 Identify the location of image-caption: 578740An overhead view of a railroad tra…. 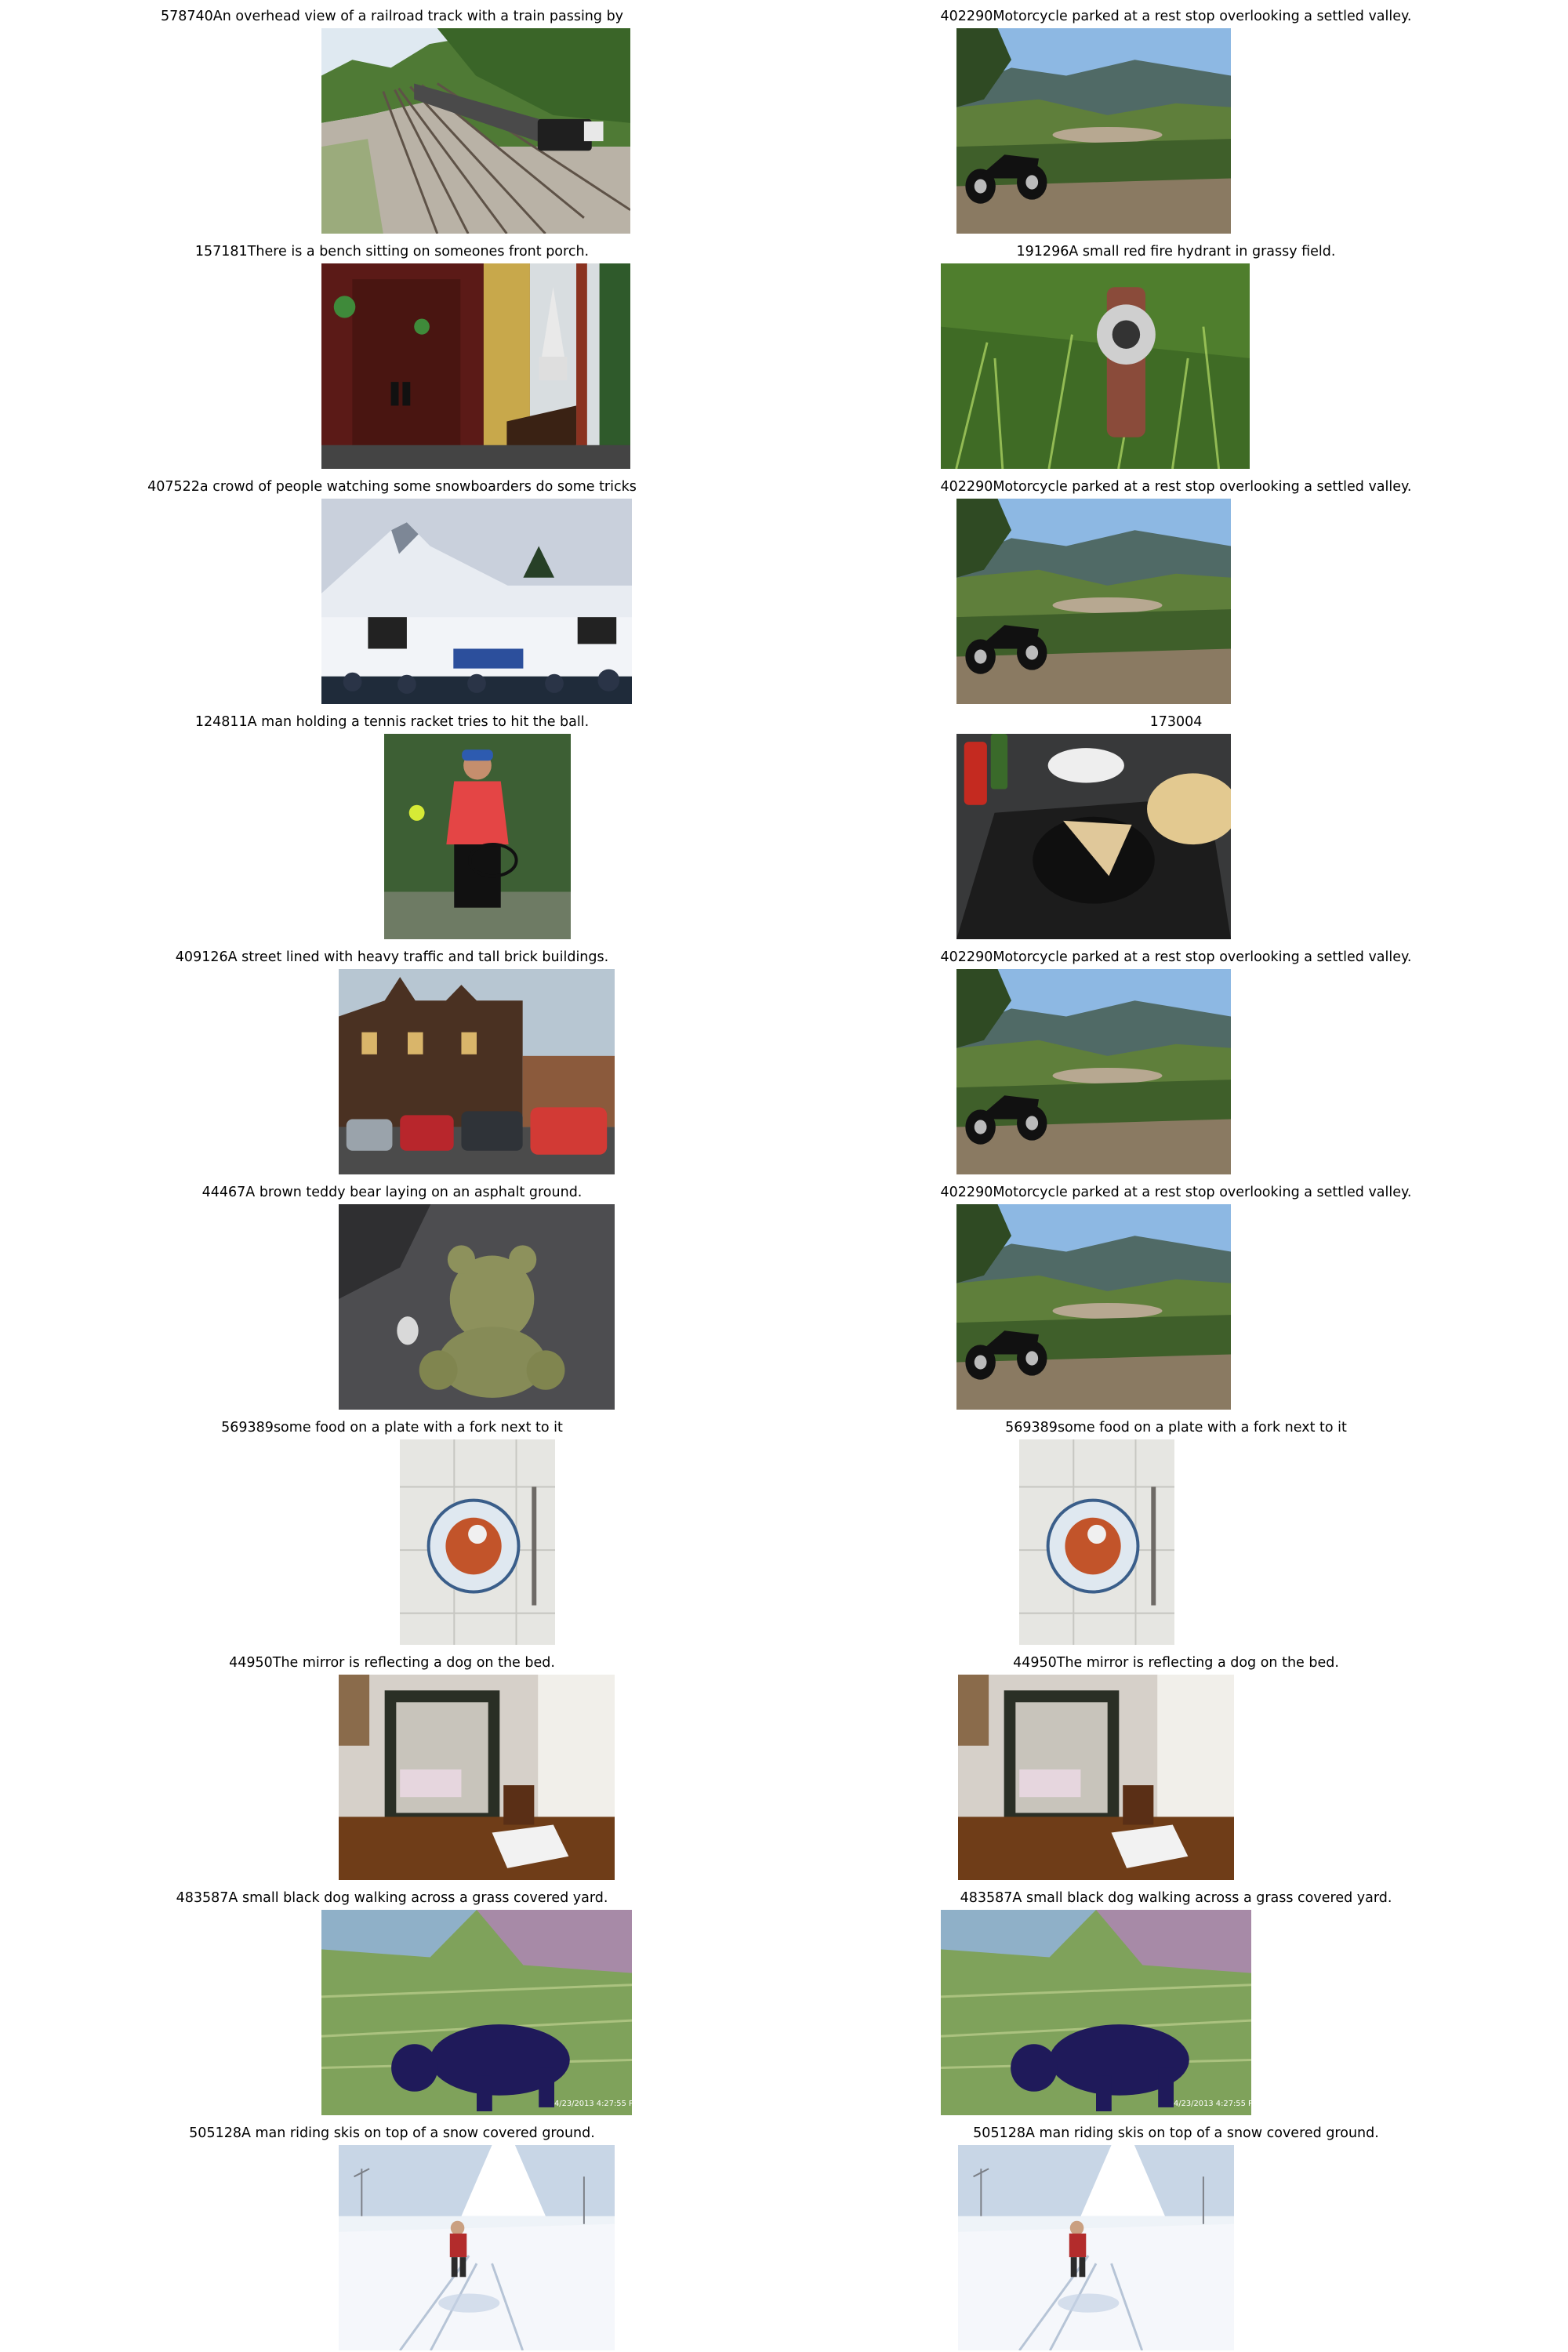
(392, 16).